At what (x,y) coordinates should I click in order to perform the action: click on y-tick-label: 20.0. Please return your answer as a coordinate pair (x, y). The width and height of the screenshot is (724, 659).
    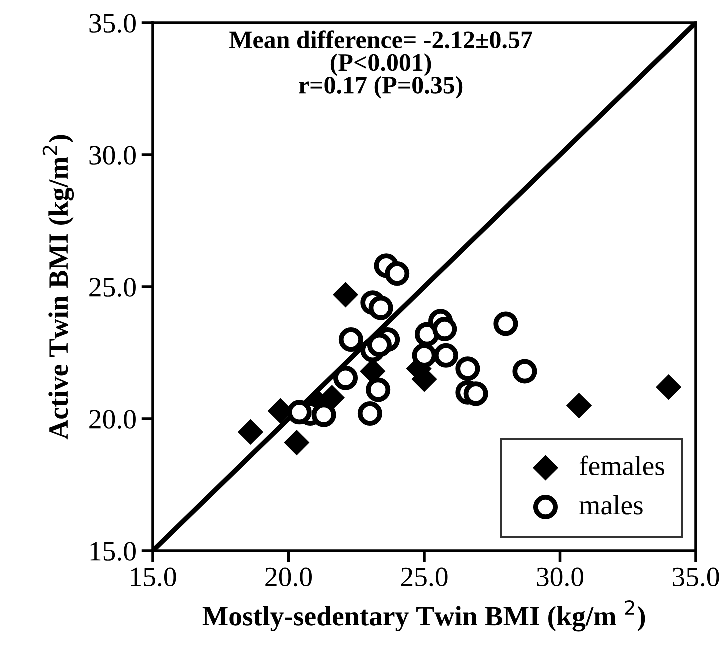
    Looking at the image, I should click on (113, 420).